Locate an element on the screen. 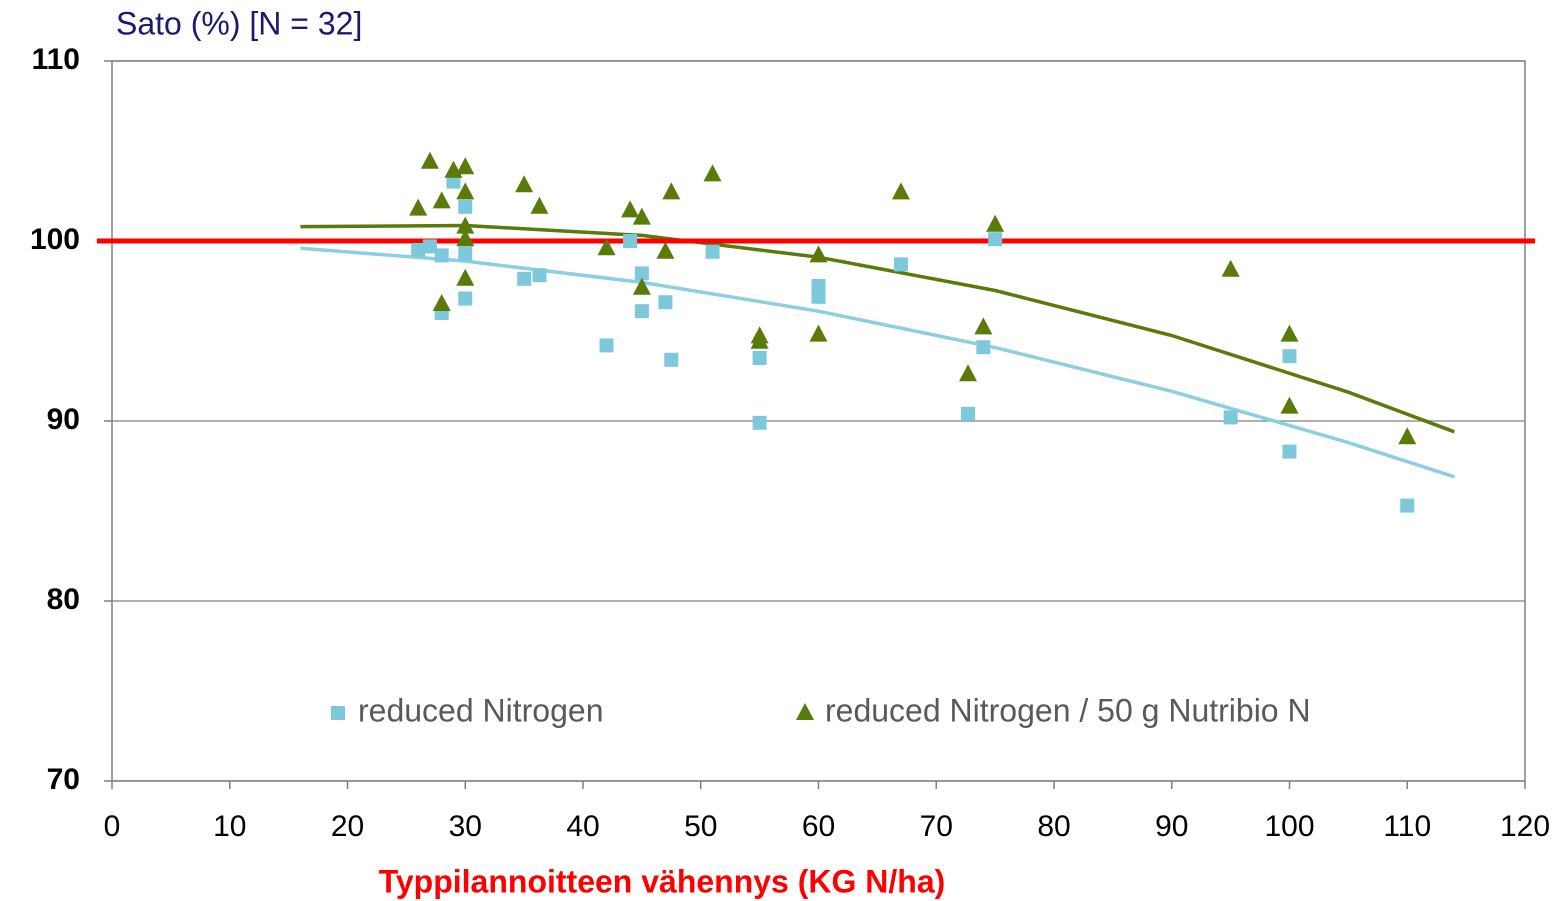 The image size is (1560, 901). y-tick-label: 100 is located at coordinates (55, 239).